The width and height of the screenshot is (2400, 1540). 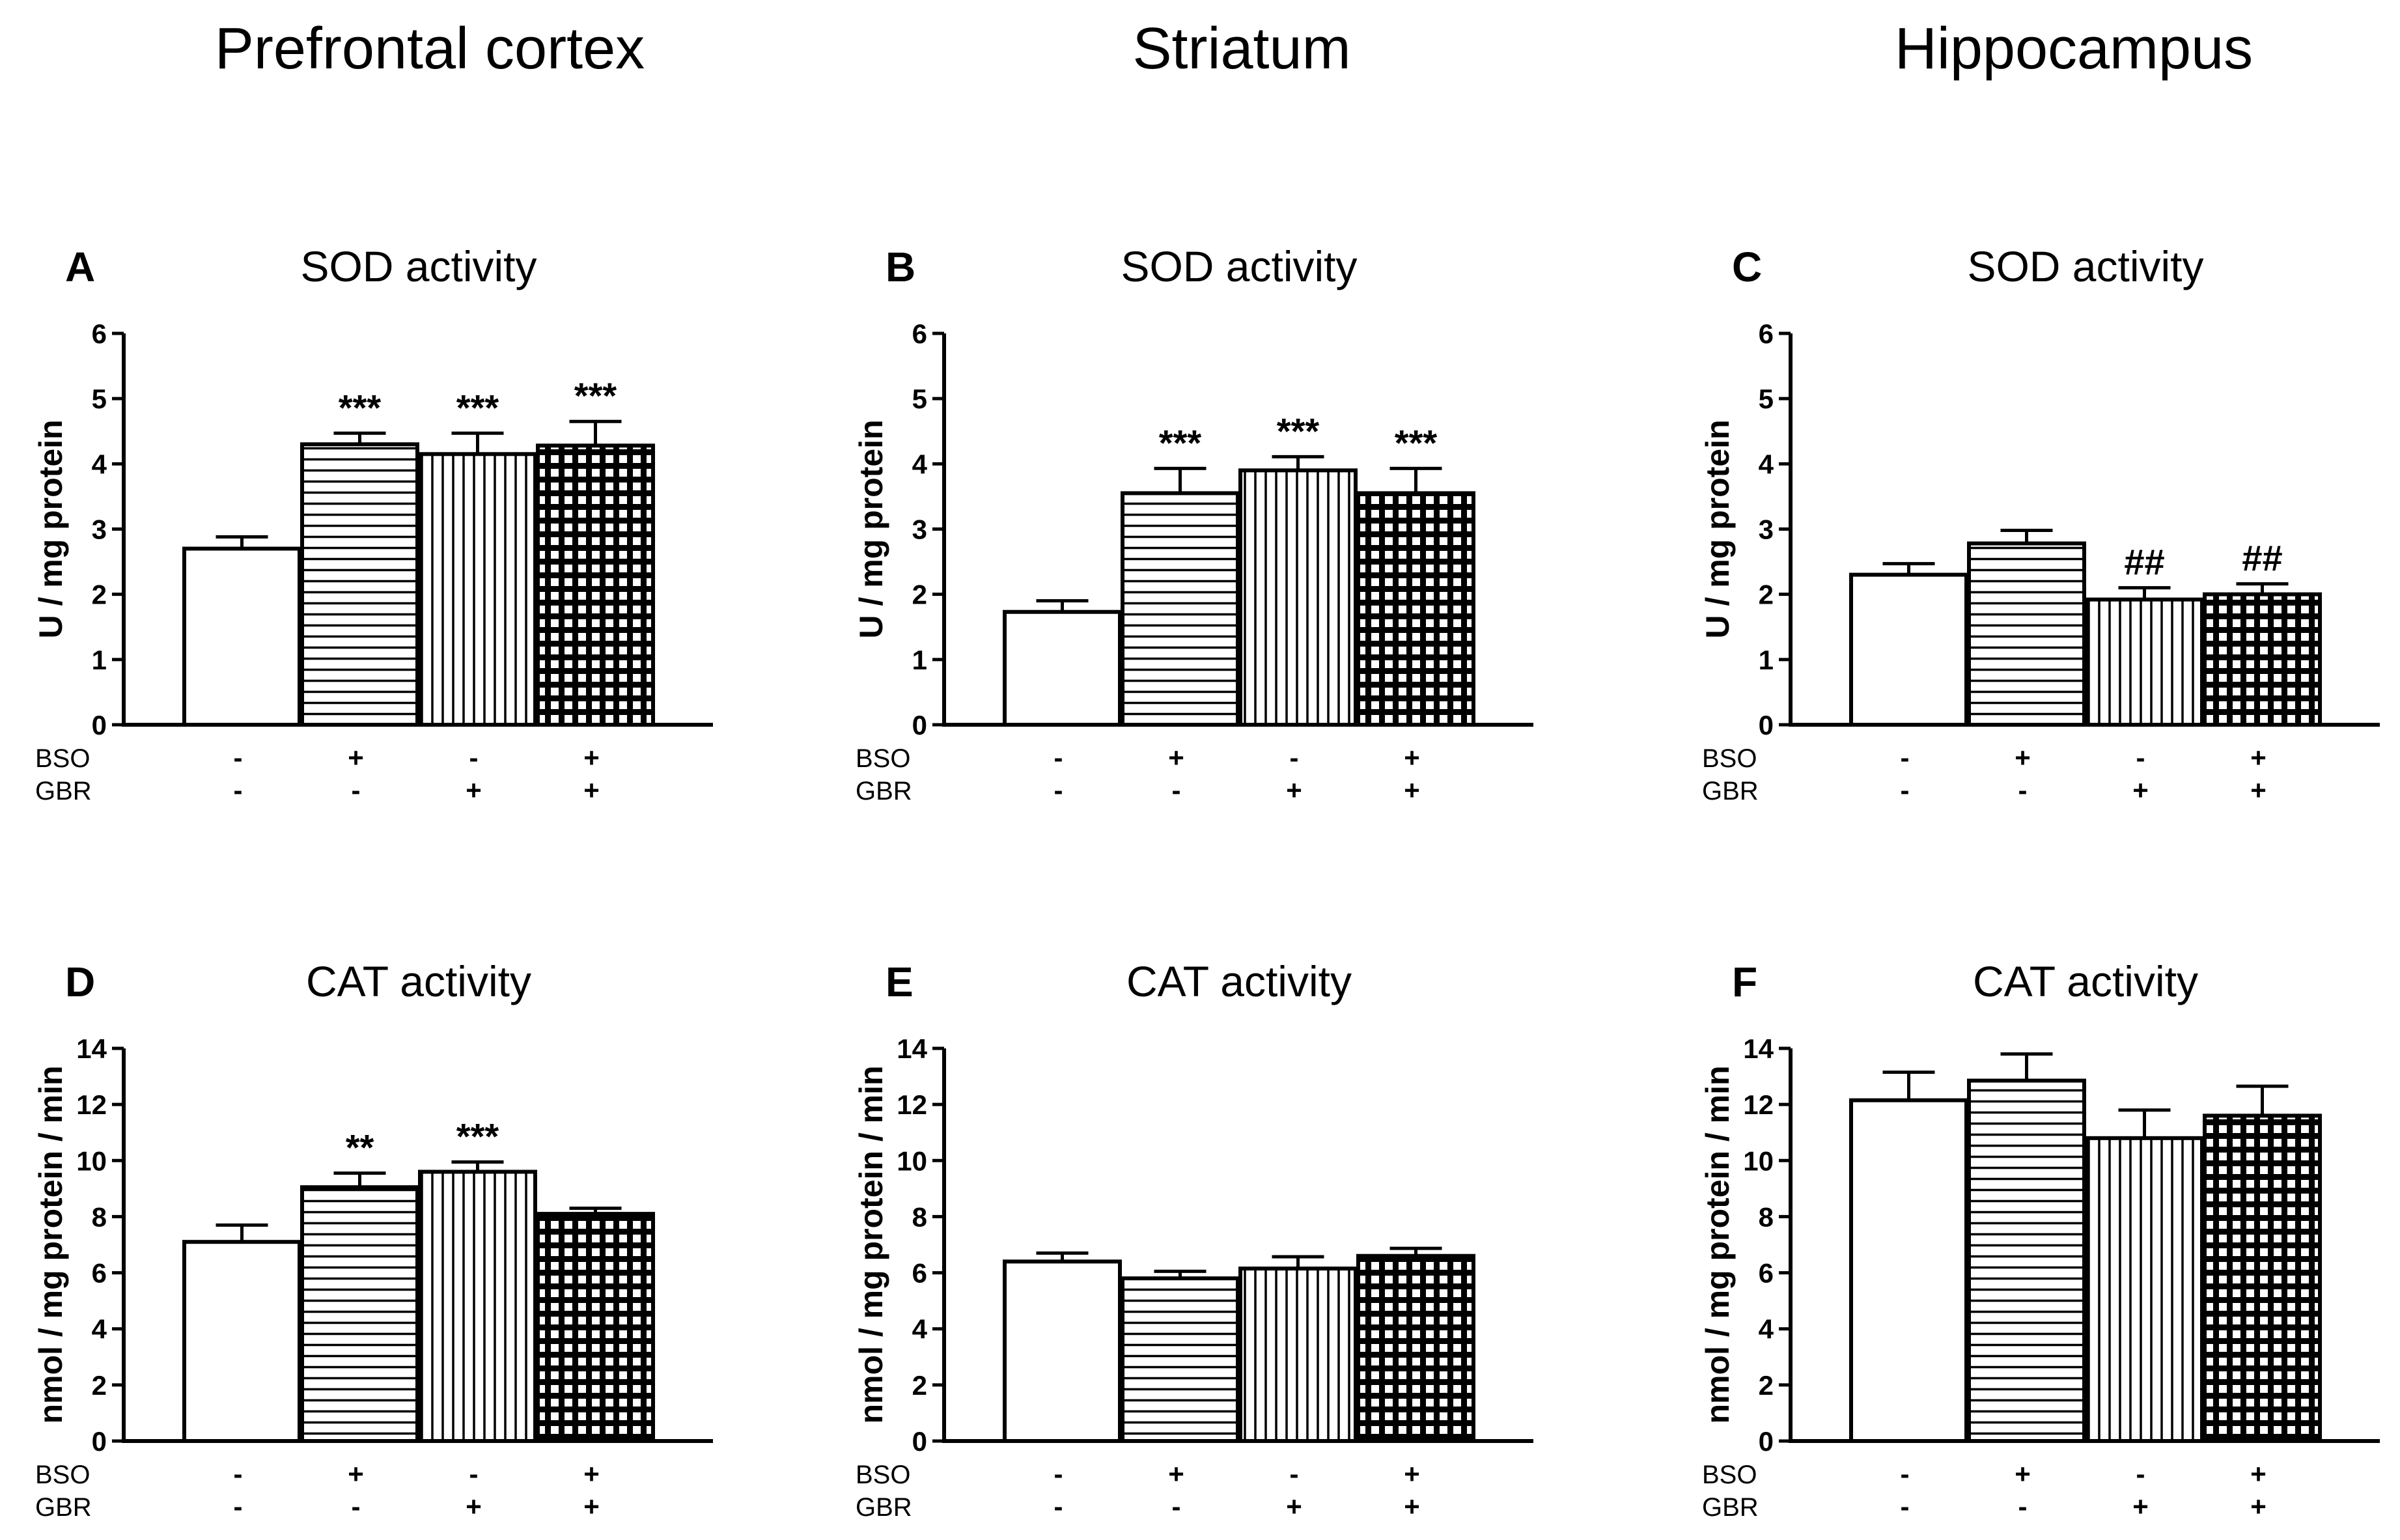 What do you see at coordinates (2074, 49) in the screenshot?
I see `region-title-hippocampus: Hippocampus` at bounding box center [2074, 49].